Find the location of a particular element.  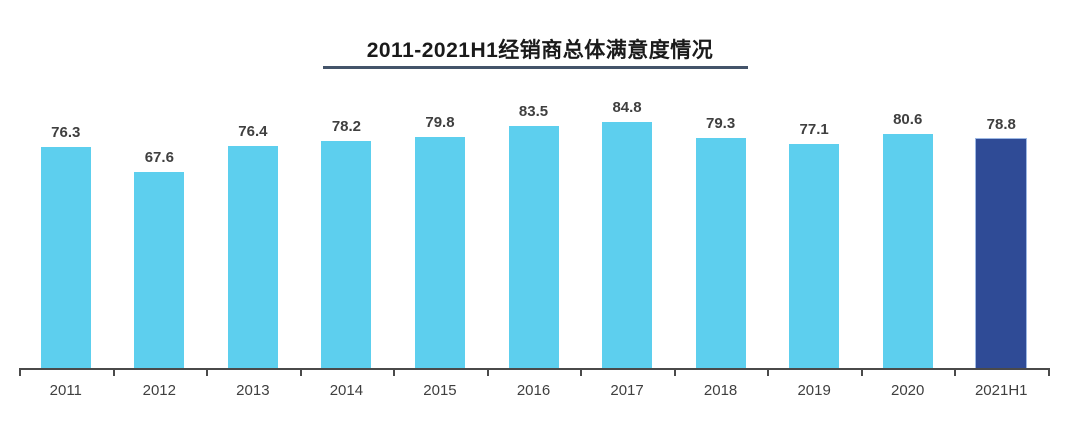

bar-value-label: 79.8 is located at coordinates (440, 122).